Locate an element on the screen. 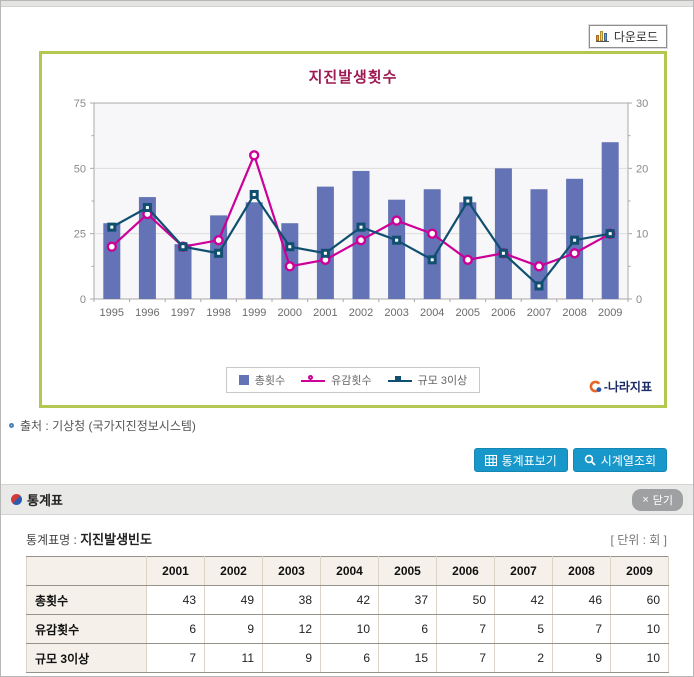  table-row: 규모 3이상 7 11 9 6 15 7 2 9 10 is located at coordinates (347, 658).